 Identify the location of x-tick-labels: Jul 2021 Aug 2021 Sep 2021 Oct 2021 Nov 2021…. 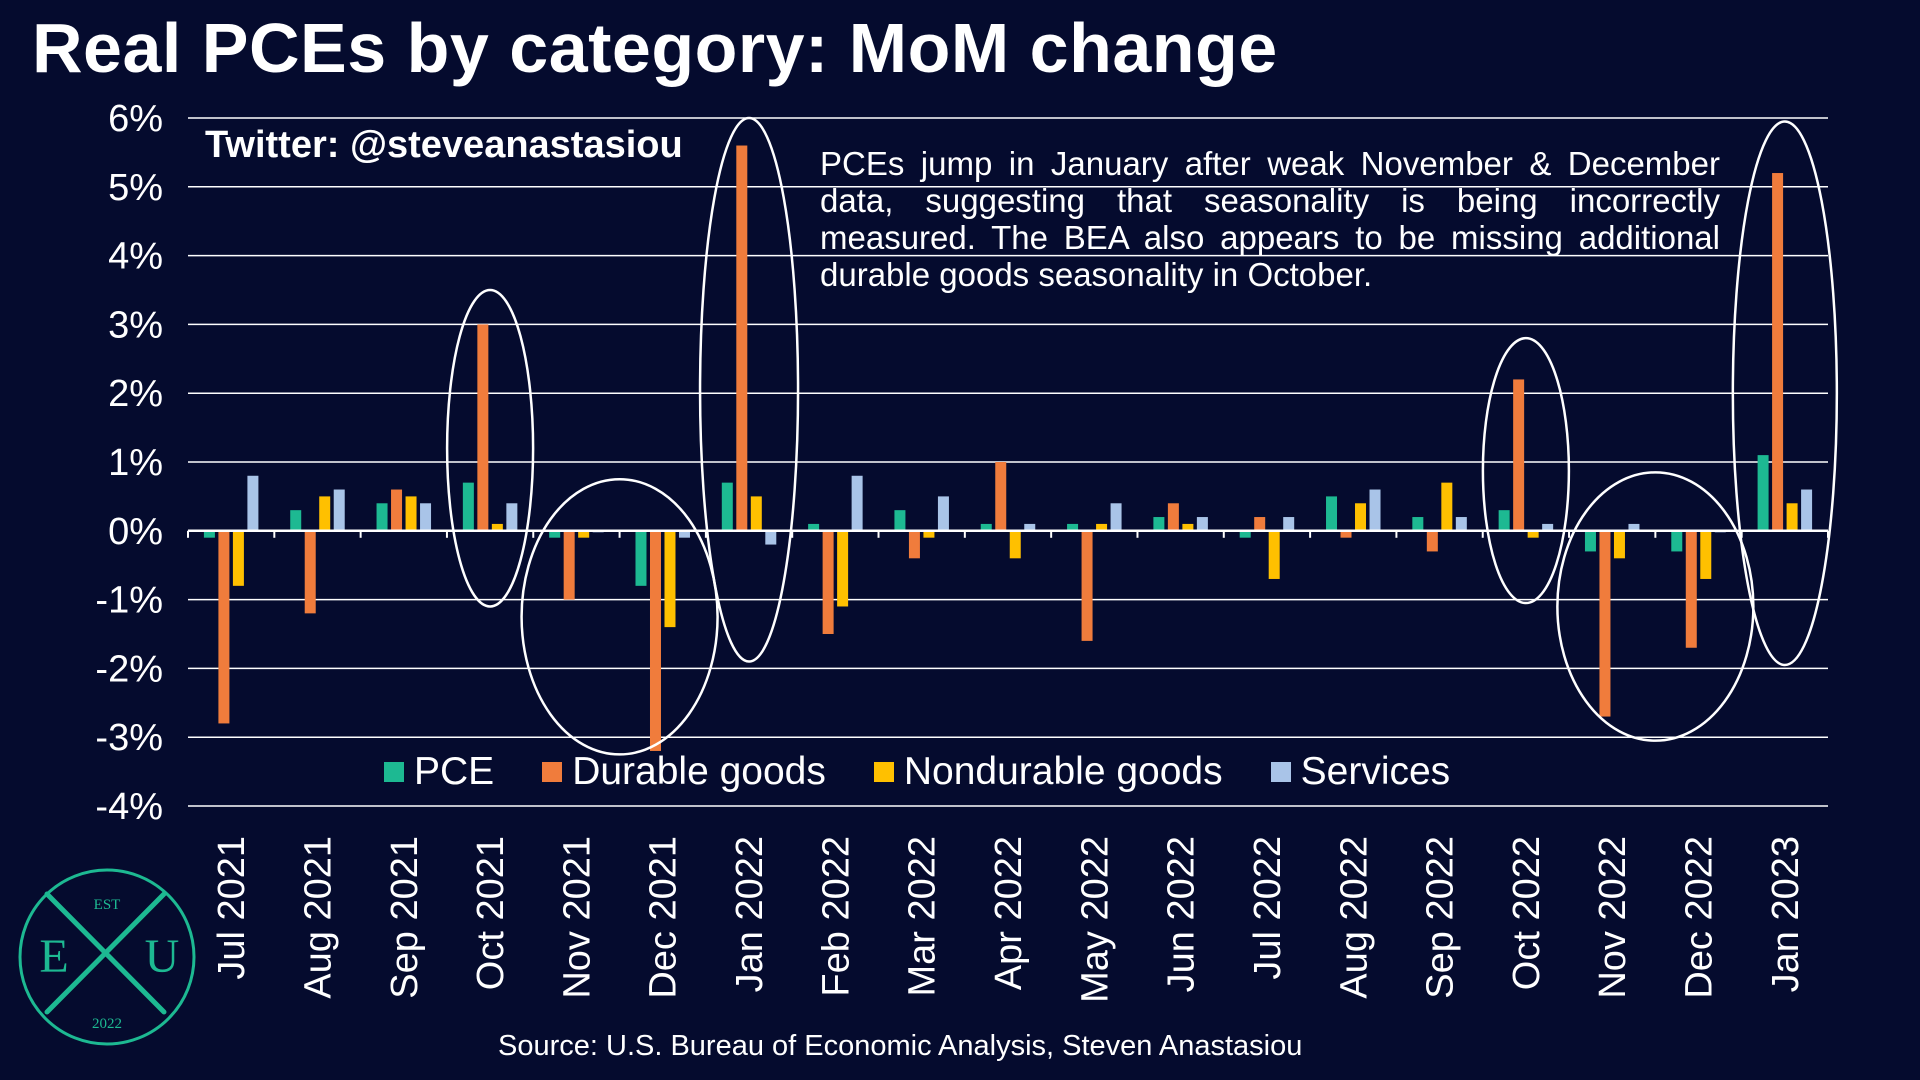
(1009, 919).